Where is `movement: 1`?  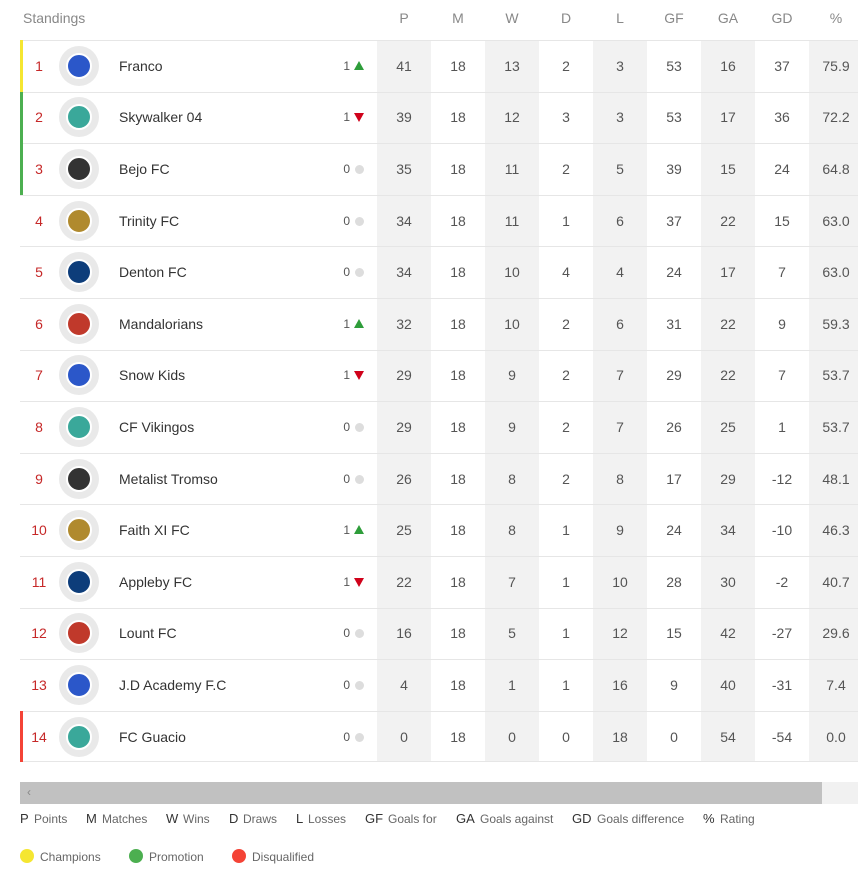
movement: 1 is located at coordinates (346, 323).